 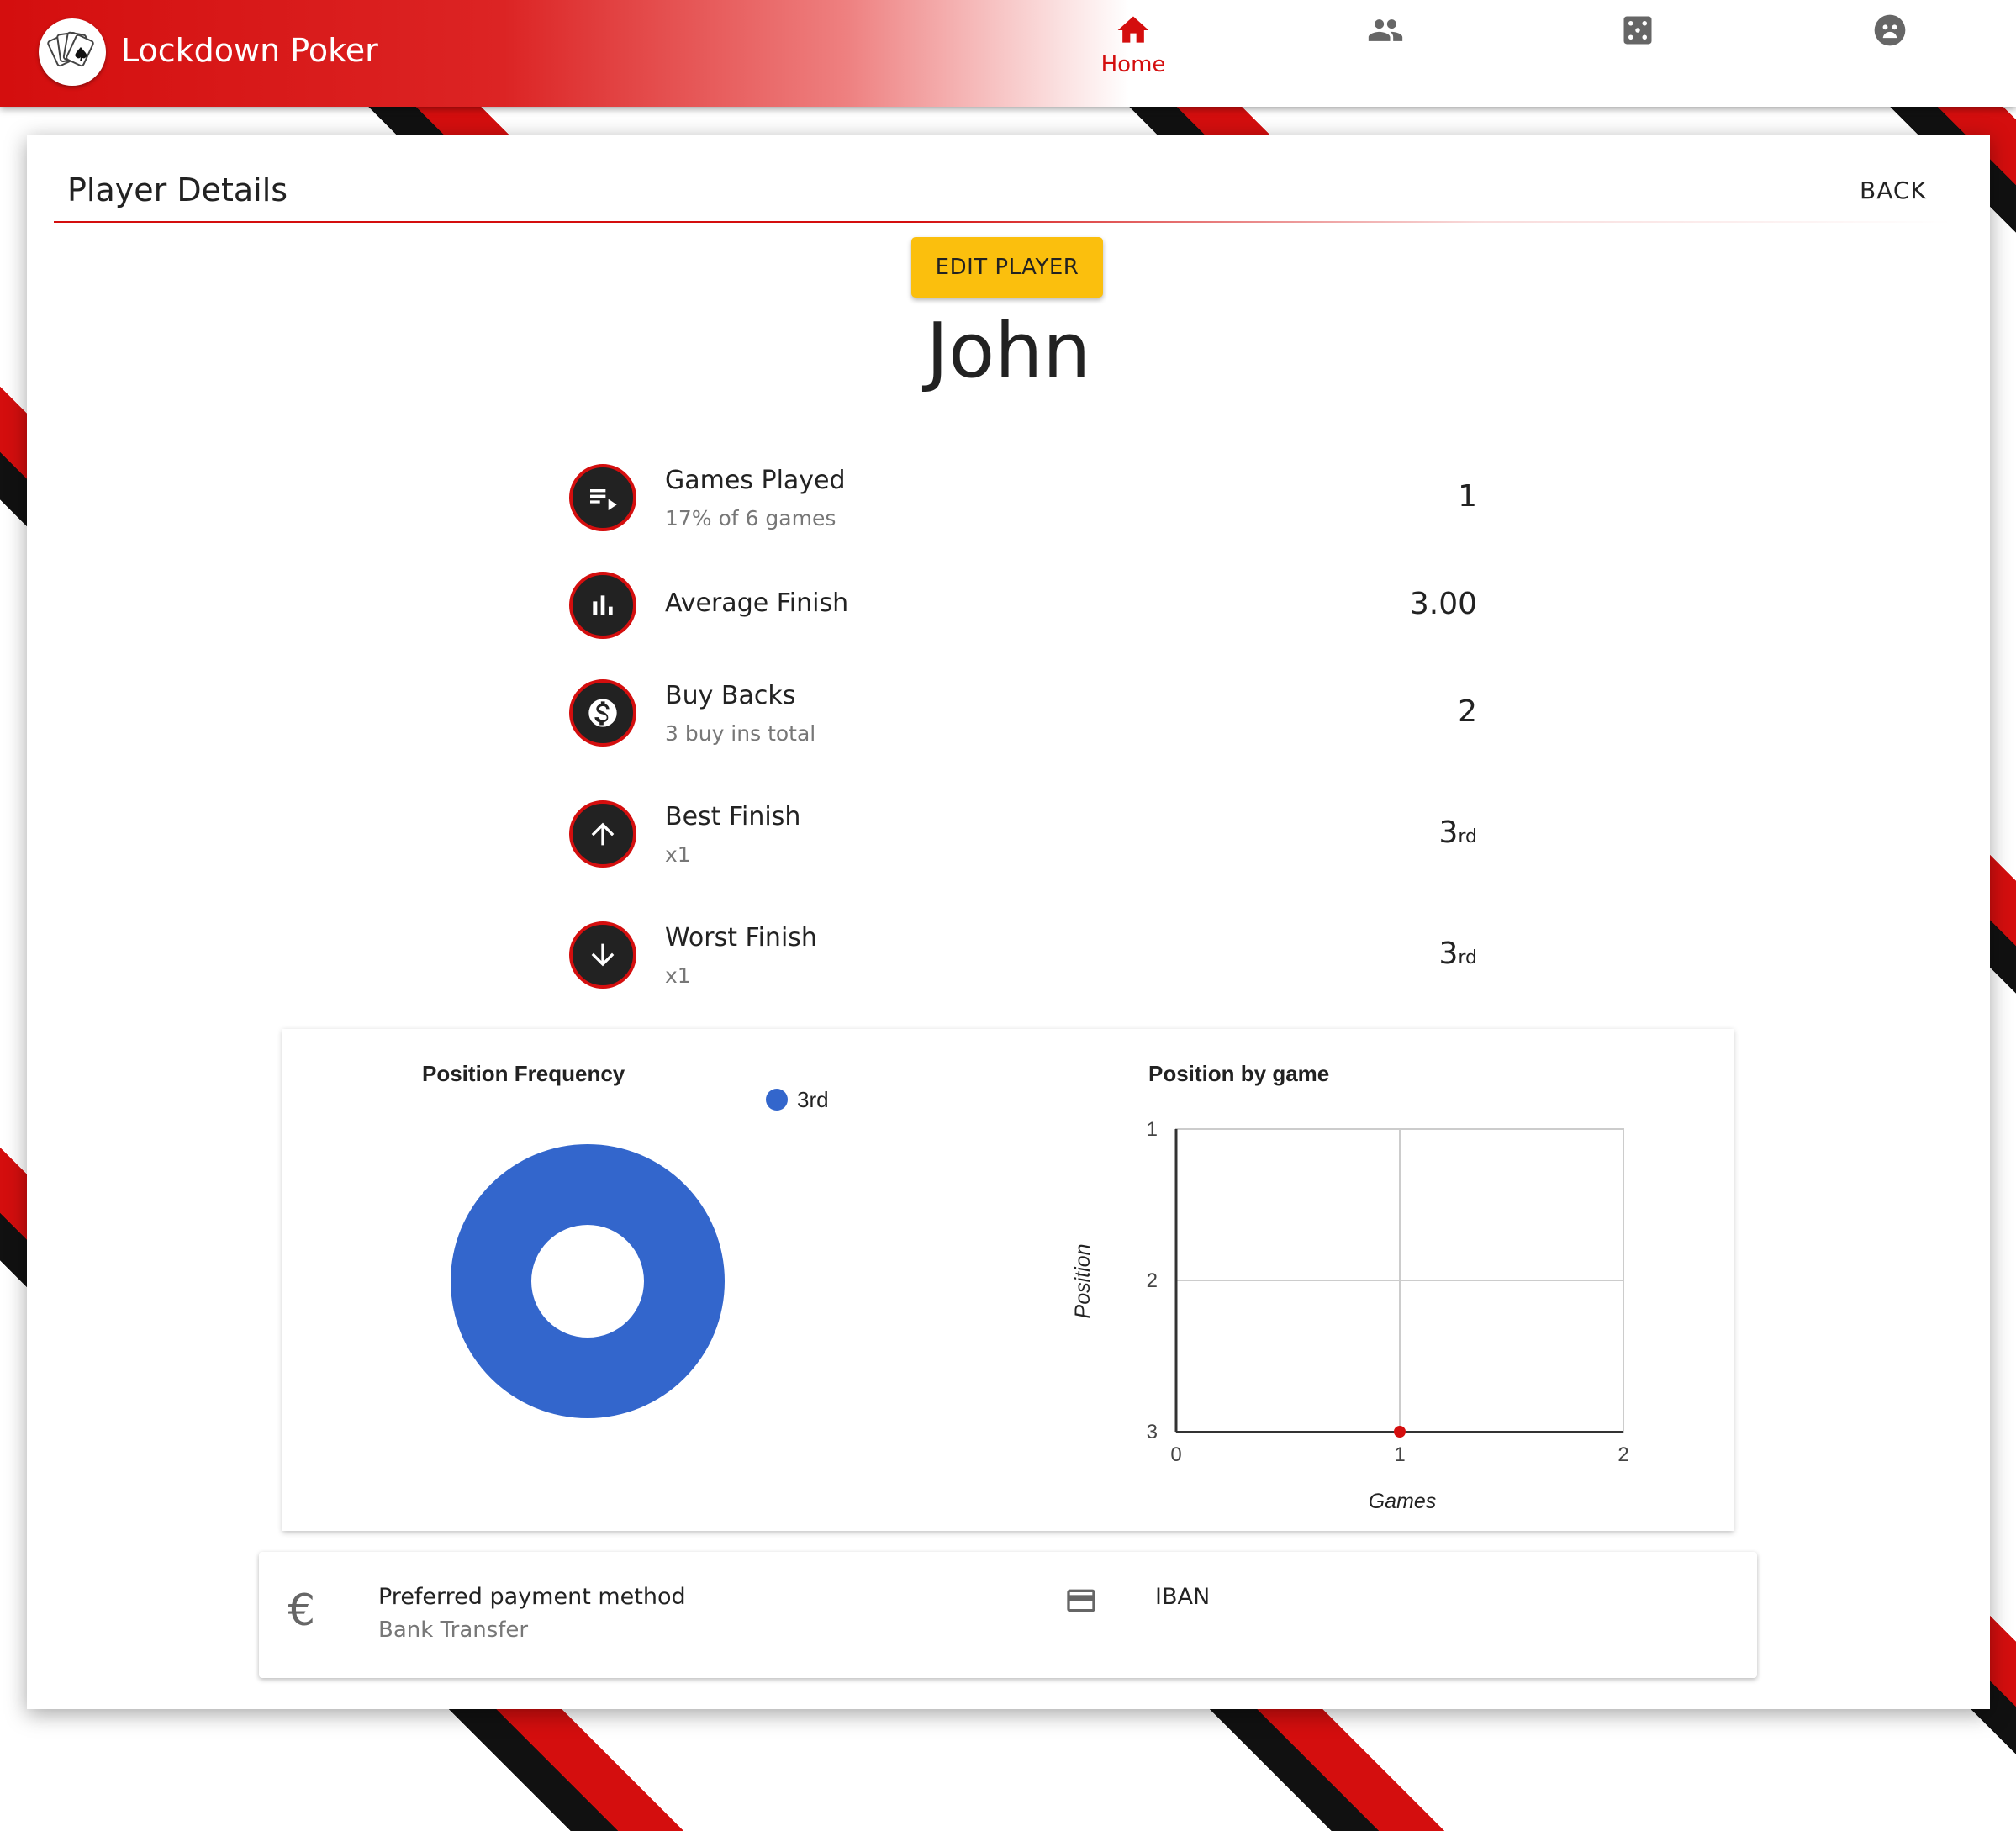 I want to click on app-title: Lockdown Poker, so click(x=250, y=50).